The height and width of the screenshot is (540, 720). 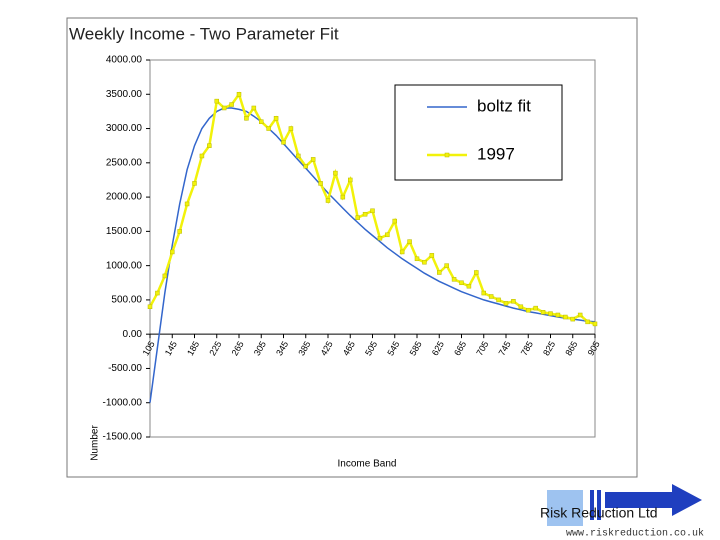 I want to click on y-tick-label: -1500.00, so click(x=123, y=437).